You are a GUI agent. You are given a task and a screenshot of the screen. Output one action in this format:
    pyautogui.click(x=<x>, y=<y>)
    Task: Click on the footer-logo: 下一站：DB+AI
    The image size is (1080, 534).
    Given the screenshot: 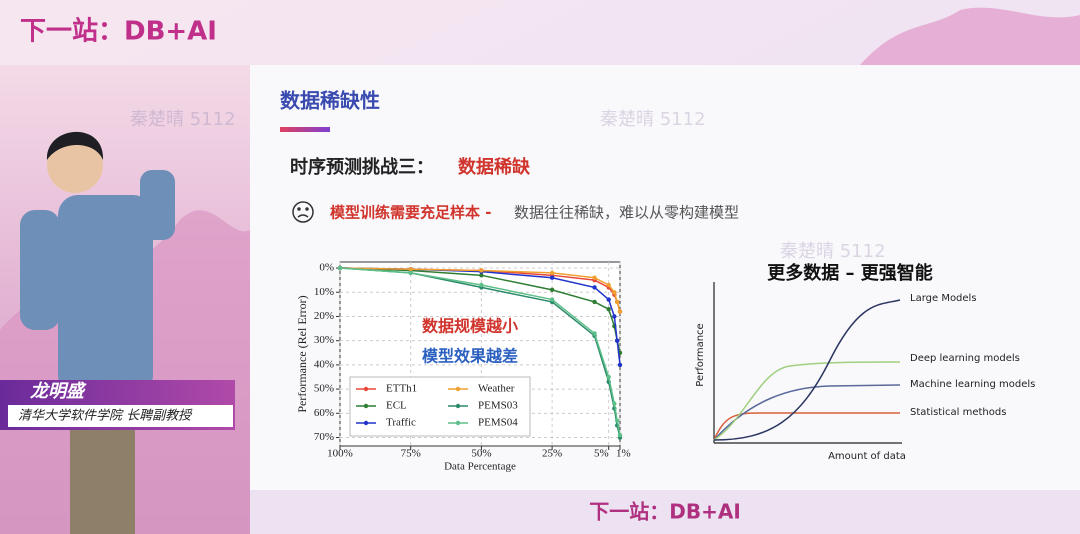 What is the action you would take?
    pyautogui.click(x=665, y=512)
    